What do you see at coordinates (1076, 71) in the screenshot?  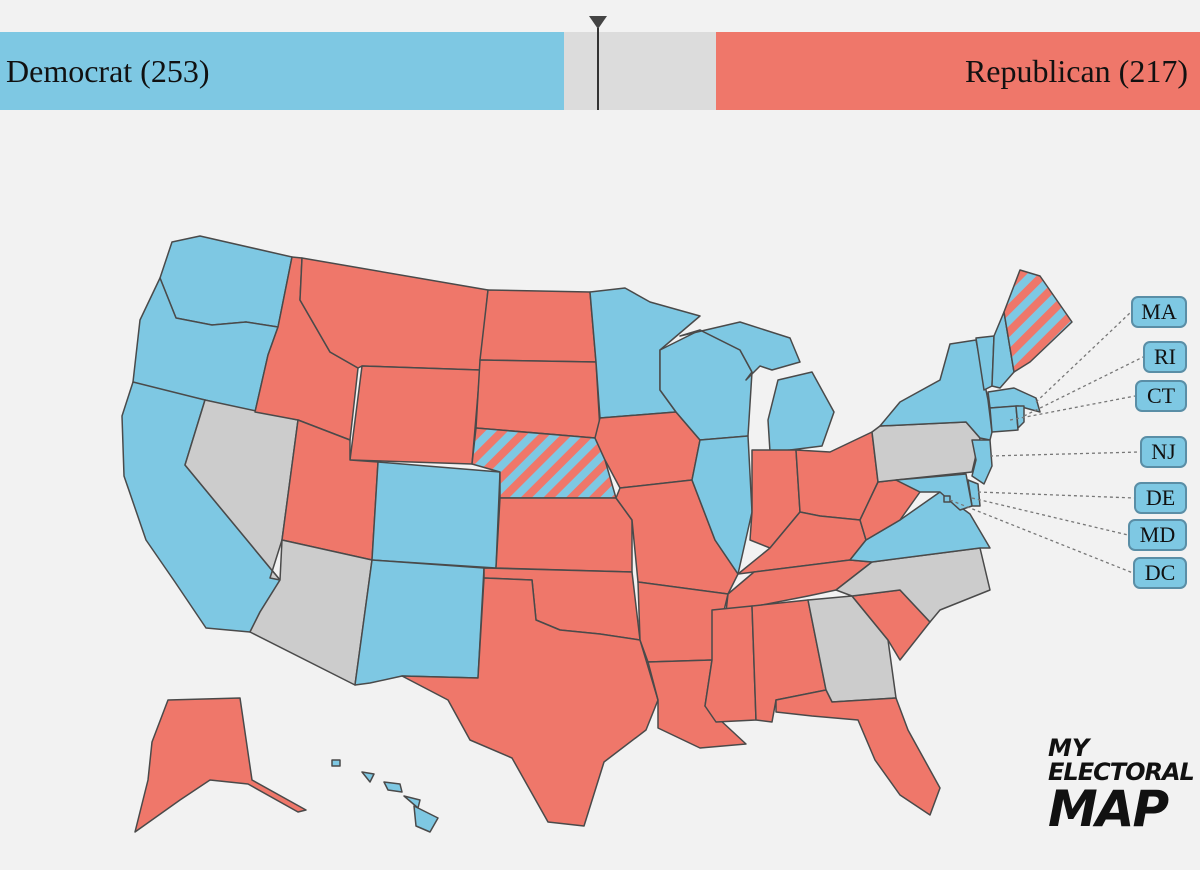 I see `republican-label: Republican (217)` at bounding box center [1076, 71].